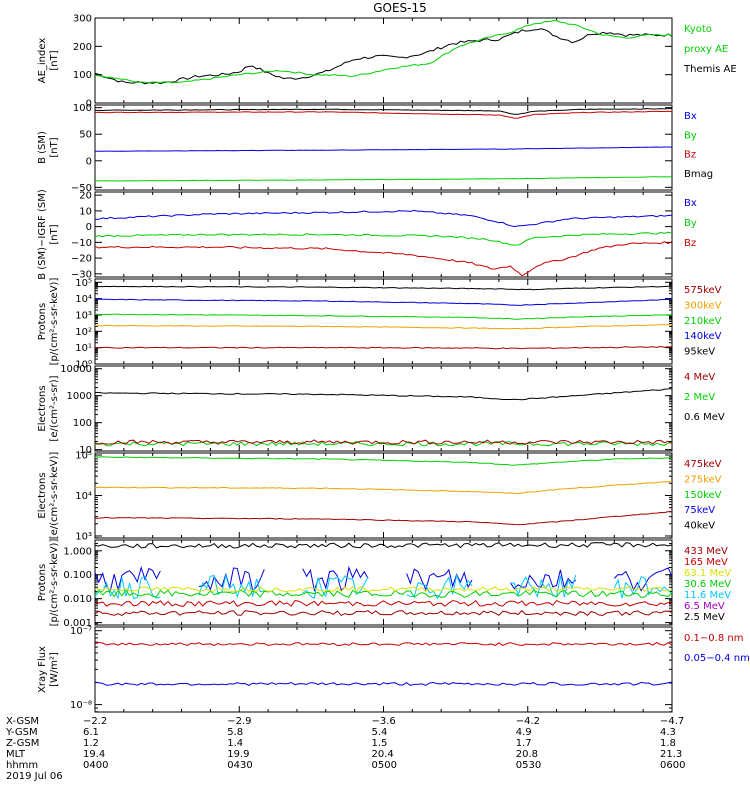 The height and width of the screenshot is (800, 750). What do you see at coordinates (668, 743) in the screenshot?
I see `footer-value: 1.8` at bounding box center [668, 743].